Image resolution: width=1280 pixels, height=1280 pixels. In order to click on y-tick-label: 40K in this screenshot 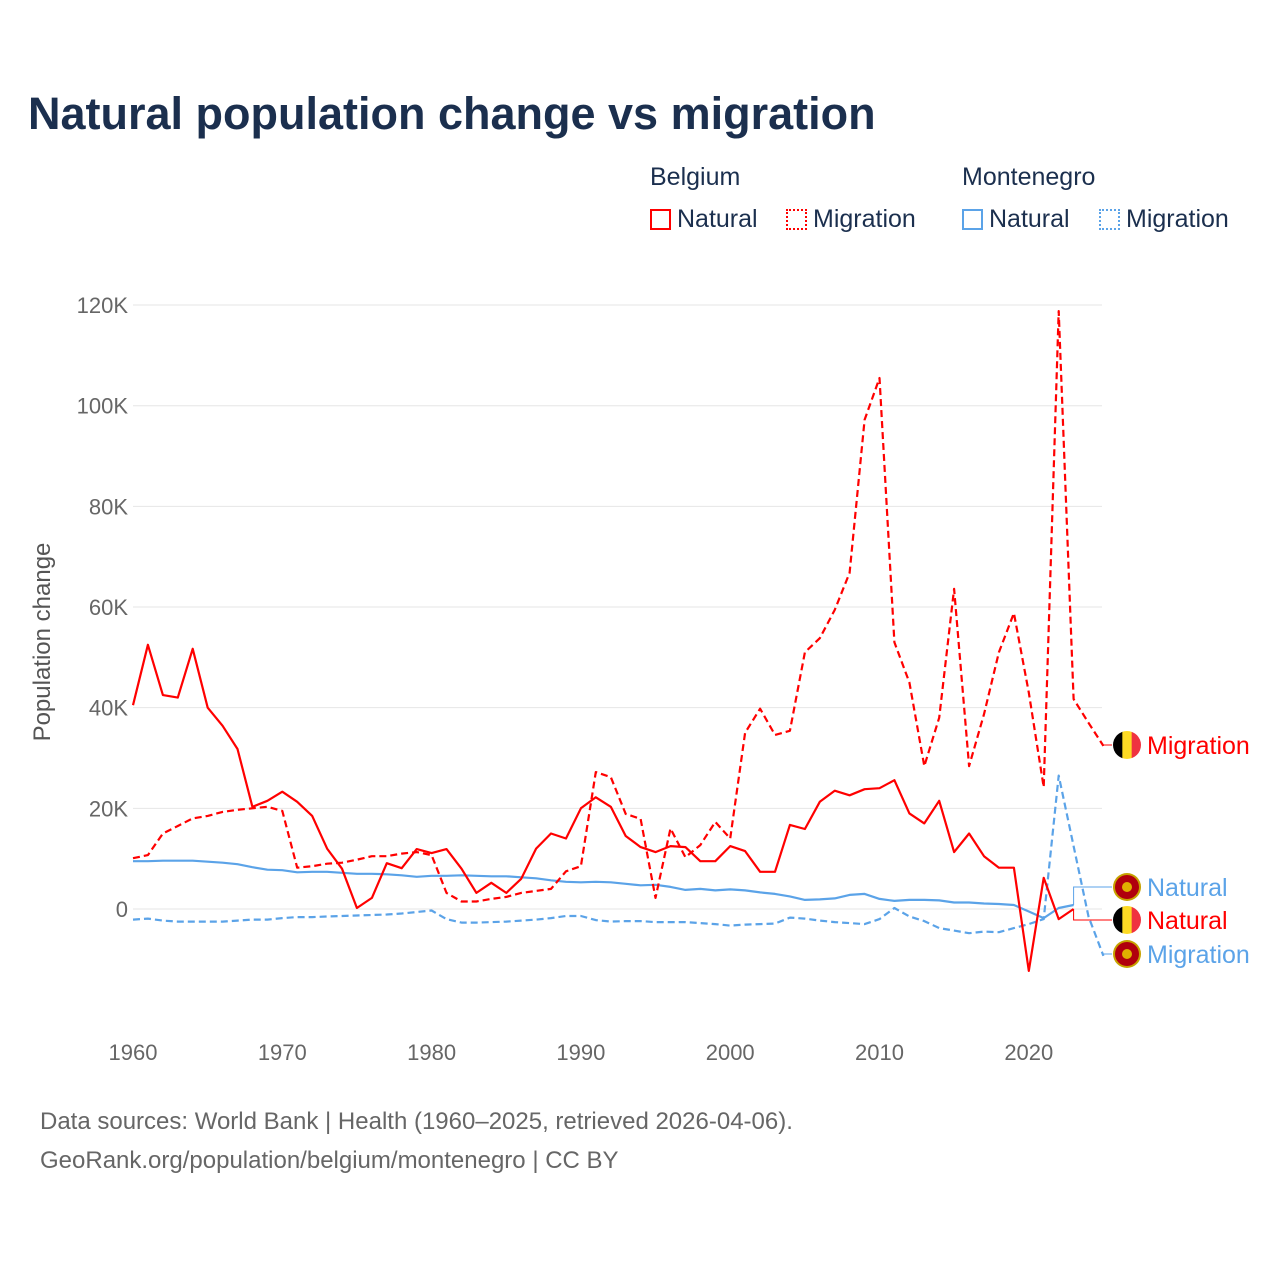, I will do `click(108, 708)`.